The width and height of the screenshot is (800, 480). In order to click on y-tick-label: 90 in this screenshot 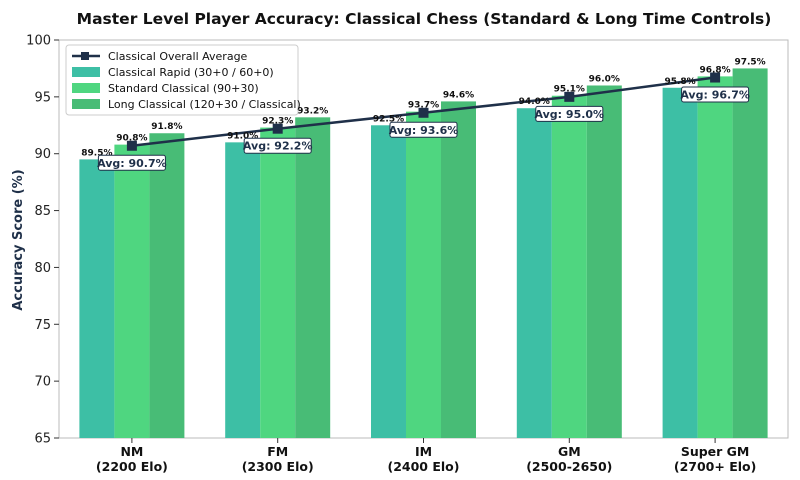, I will do `click(42, 154)`.